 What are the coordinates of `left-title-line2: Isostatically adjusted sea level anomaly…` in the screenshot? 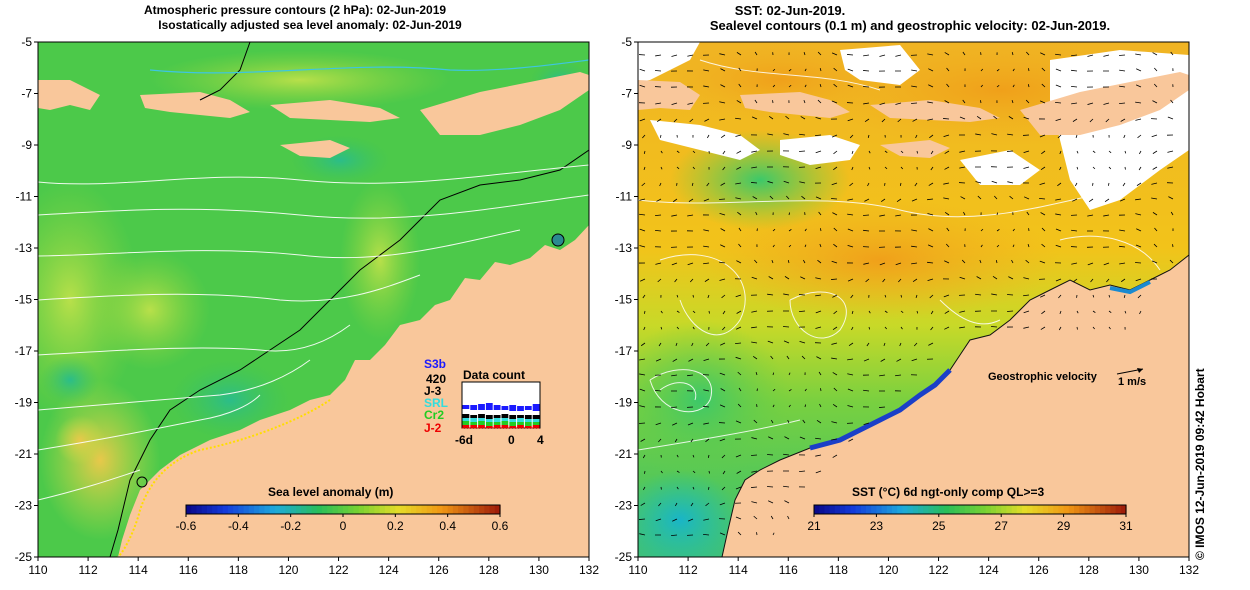 It's located at (310, 25).